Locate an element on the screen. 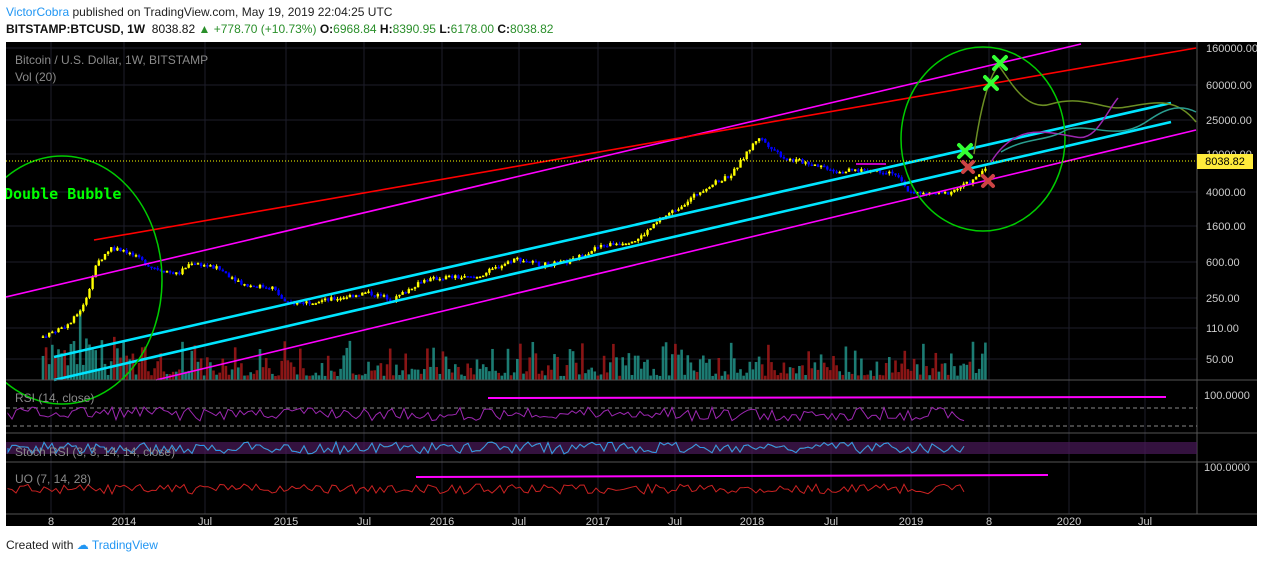 This screenshot has height=563, width=1273. uo-tick: 100.0000 is located at coordinates (1227, 468).